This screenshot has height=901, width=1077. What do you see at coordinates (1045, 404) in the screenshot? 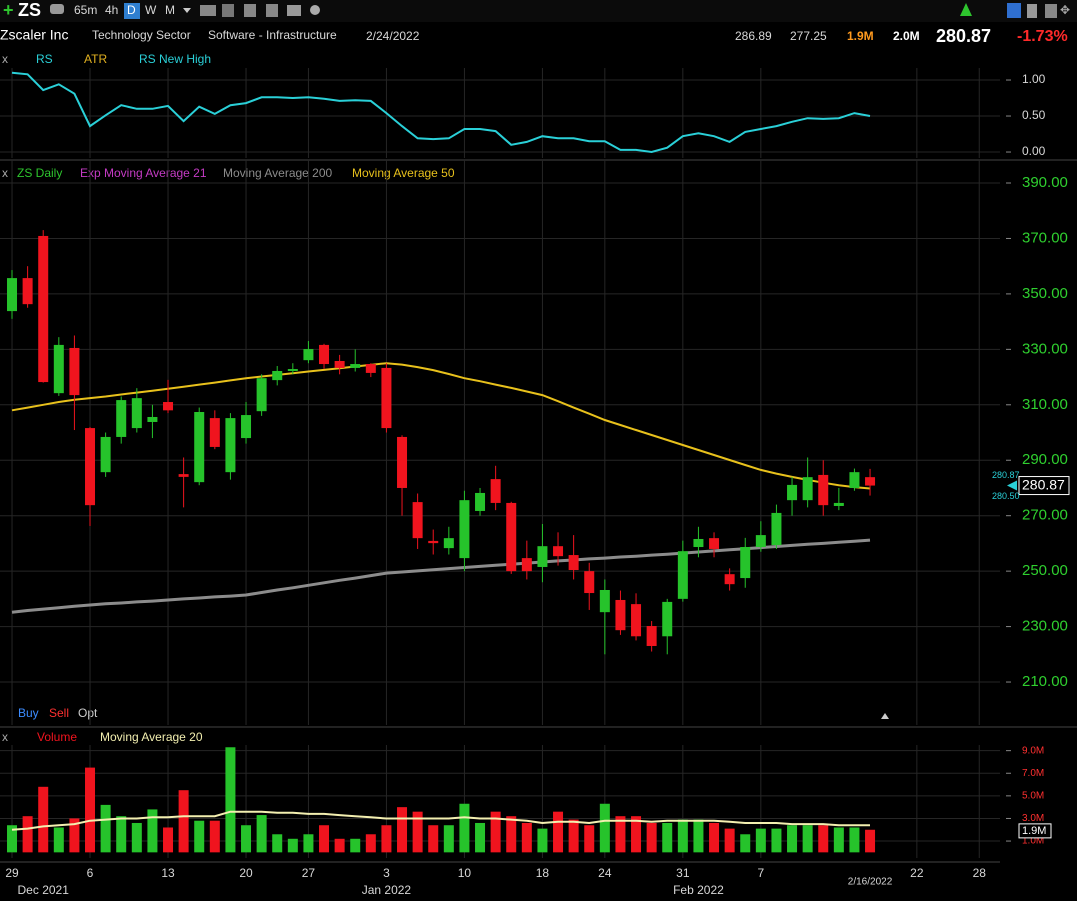
I see `y-tick-label: 310.00` at bounding box center [1045, 404].